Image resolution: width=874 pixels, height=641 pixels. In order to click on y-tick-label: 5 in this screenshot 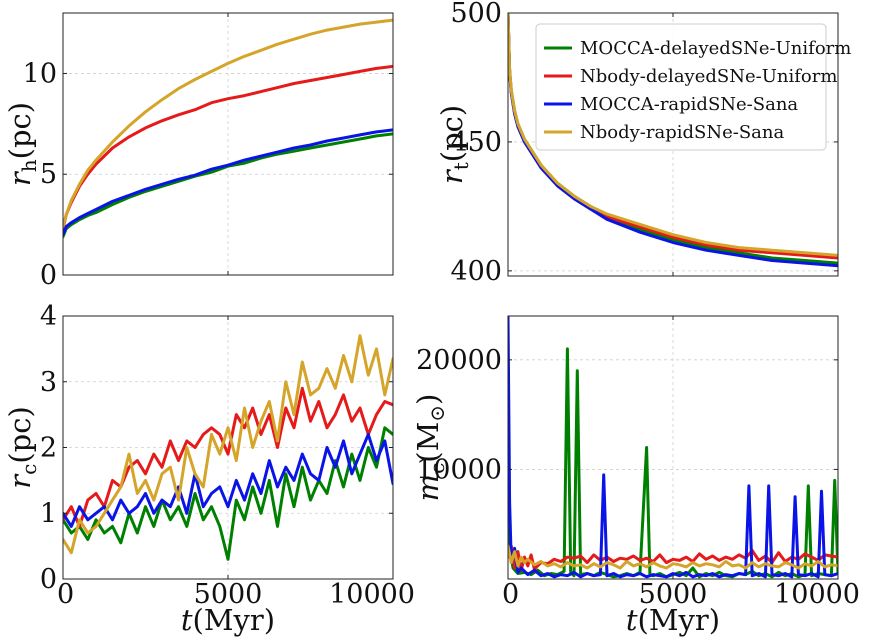, I will do `click(48, 174)`.